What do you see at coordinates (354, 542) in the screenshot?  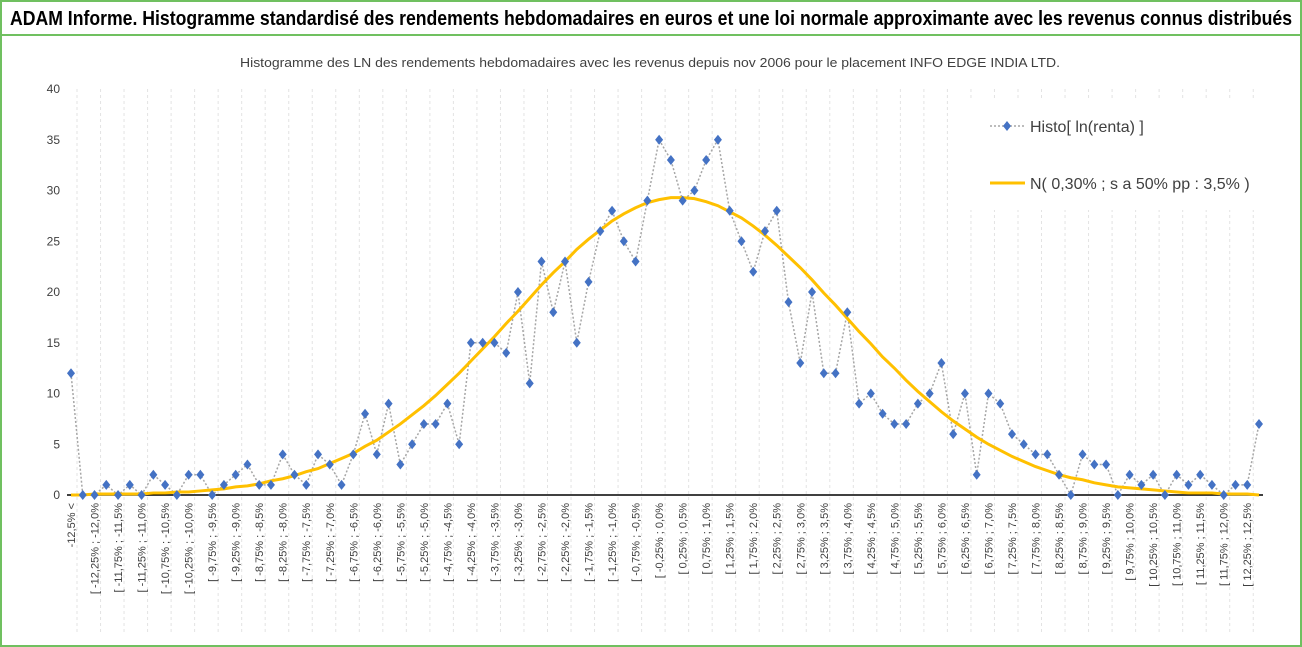 I see `x-tick-label: [ -6,75% ; -6,5%` at bounding box center [354, 542].